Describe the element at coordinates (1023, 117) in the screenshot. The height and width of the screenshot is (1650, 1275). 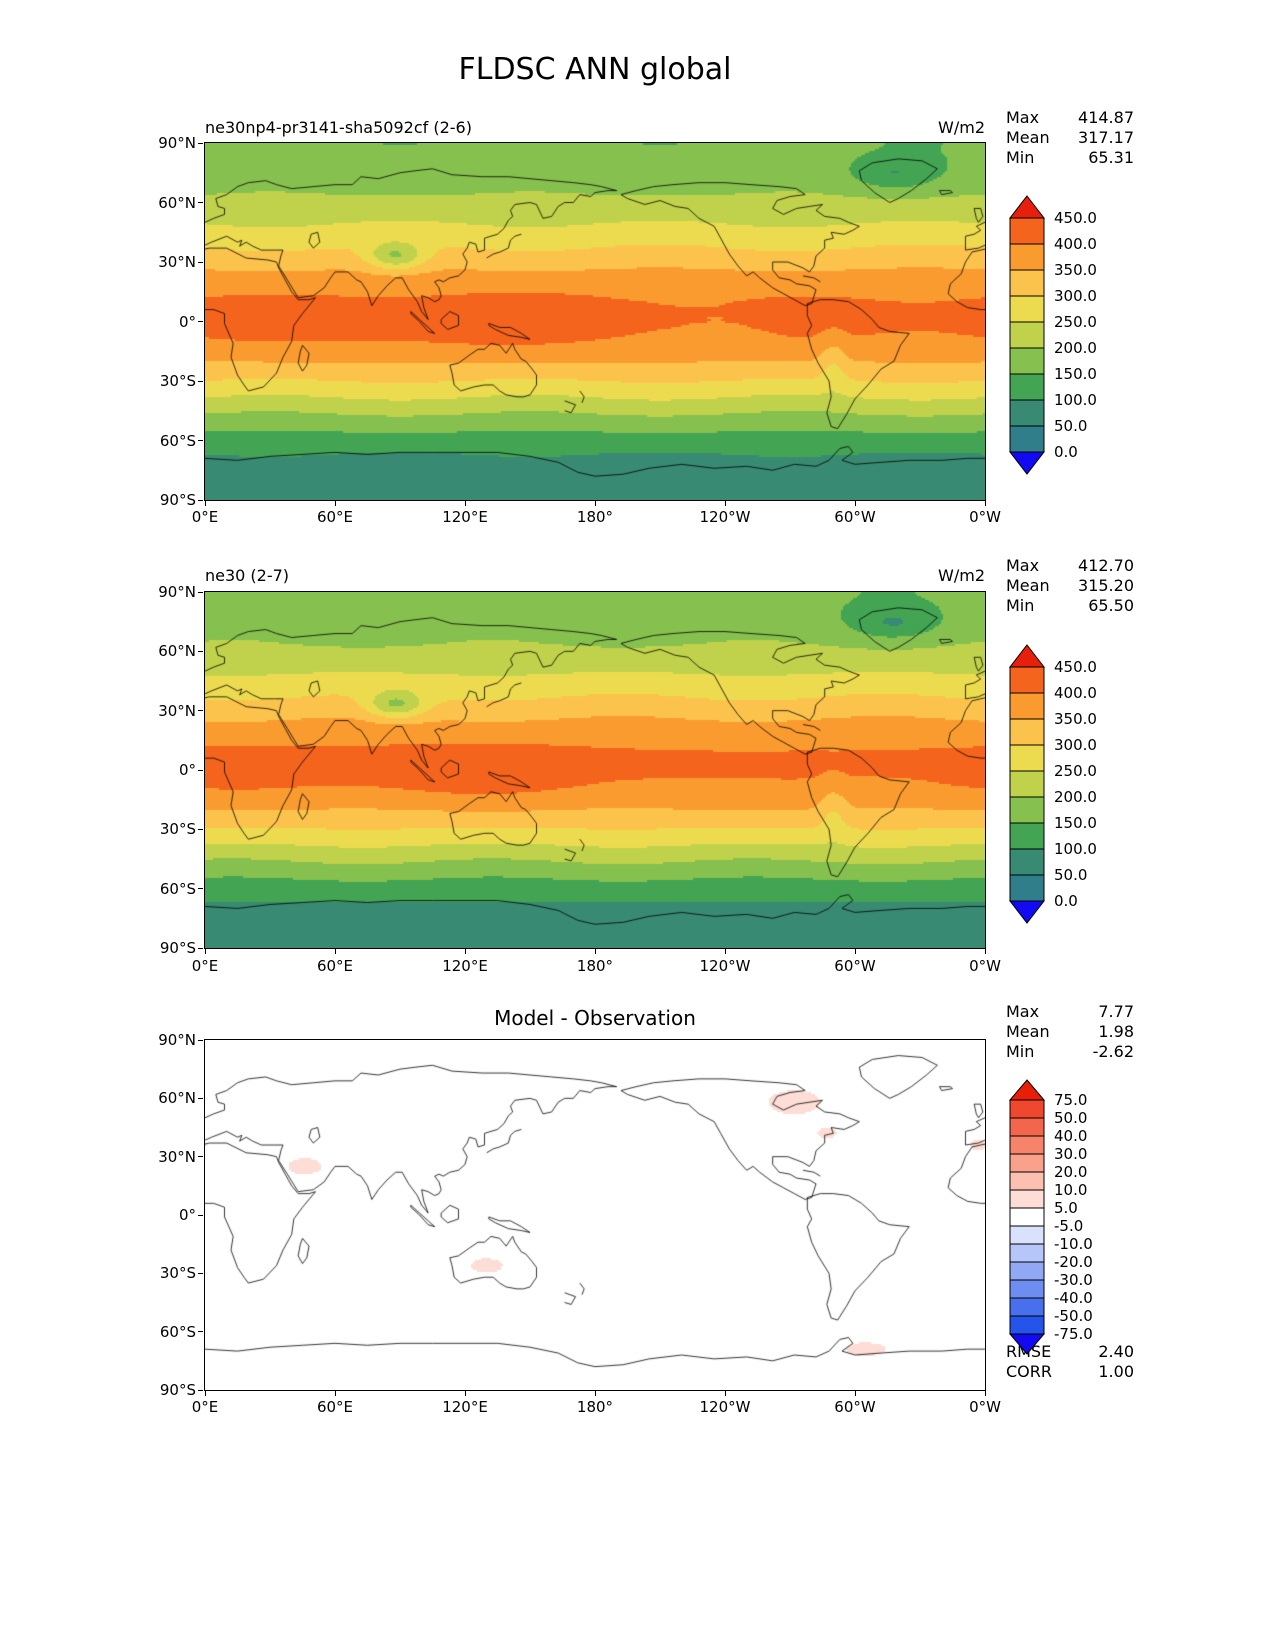
I see `stat-label: Max` at that location.